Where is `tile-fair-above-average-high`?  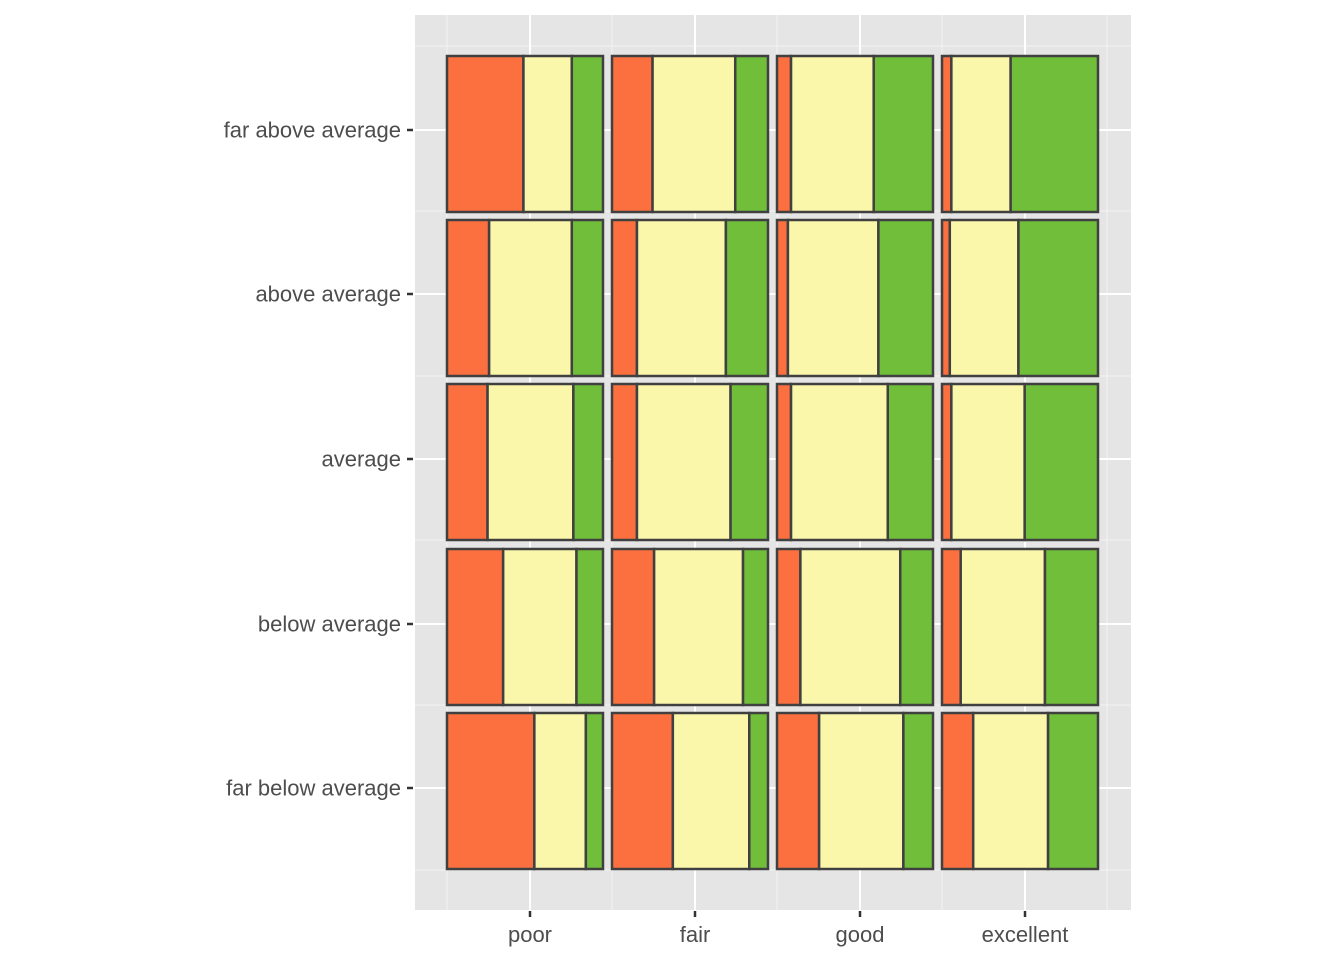 tile-fair-above-average-high is located at coordinates (747, 298).